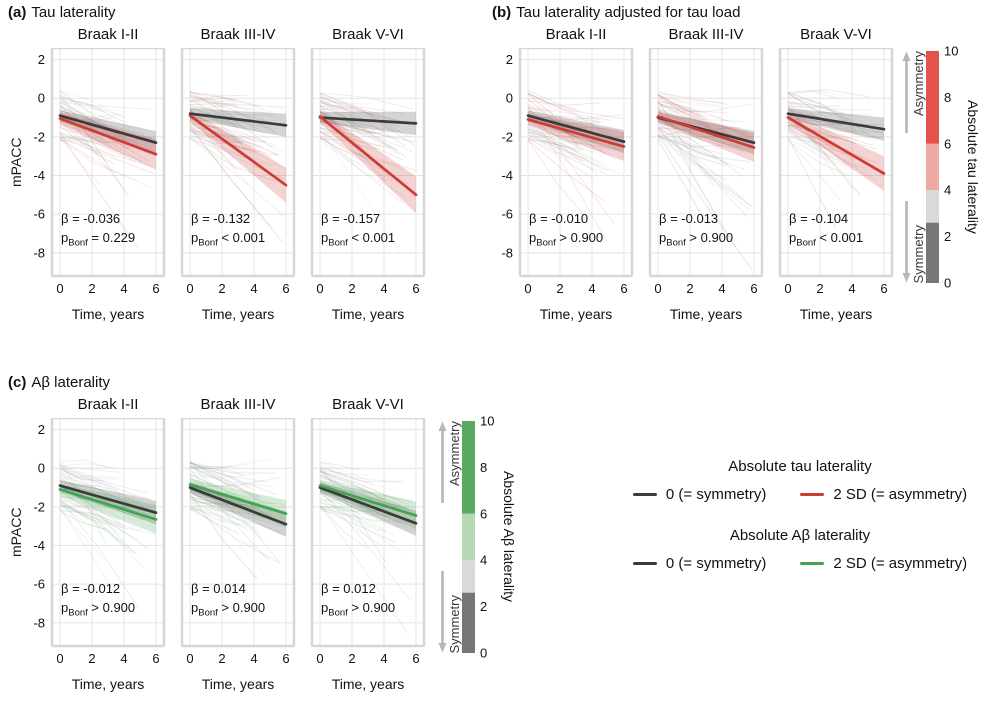 The image size is (1000, 721). I want to click on panel-b-title: Tau laterality adjusted for tau load, so click(628, 12).